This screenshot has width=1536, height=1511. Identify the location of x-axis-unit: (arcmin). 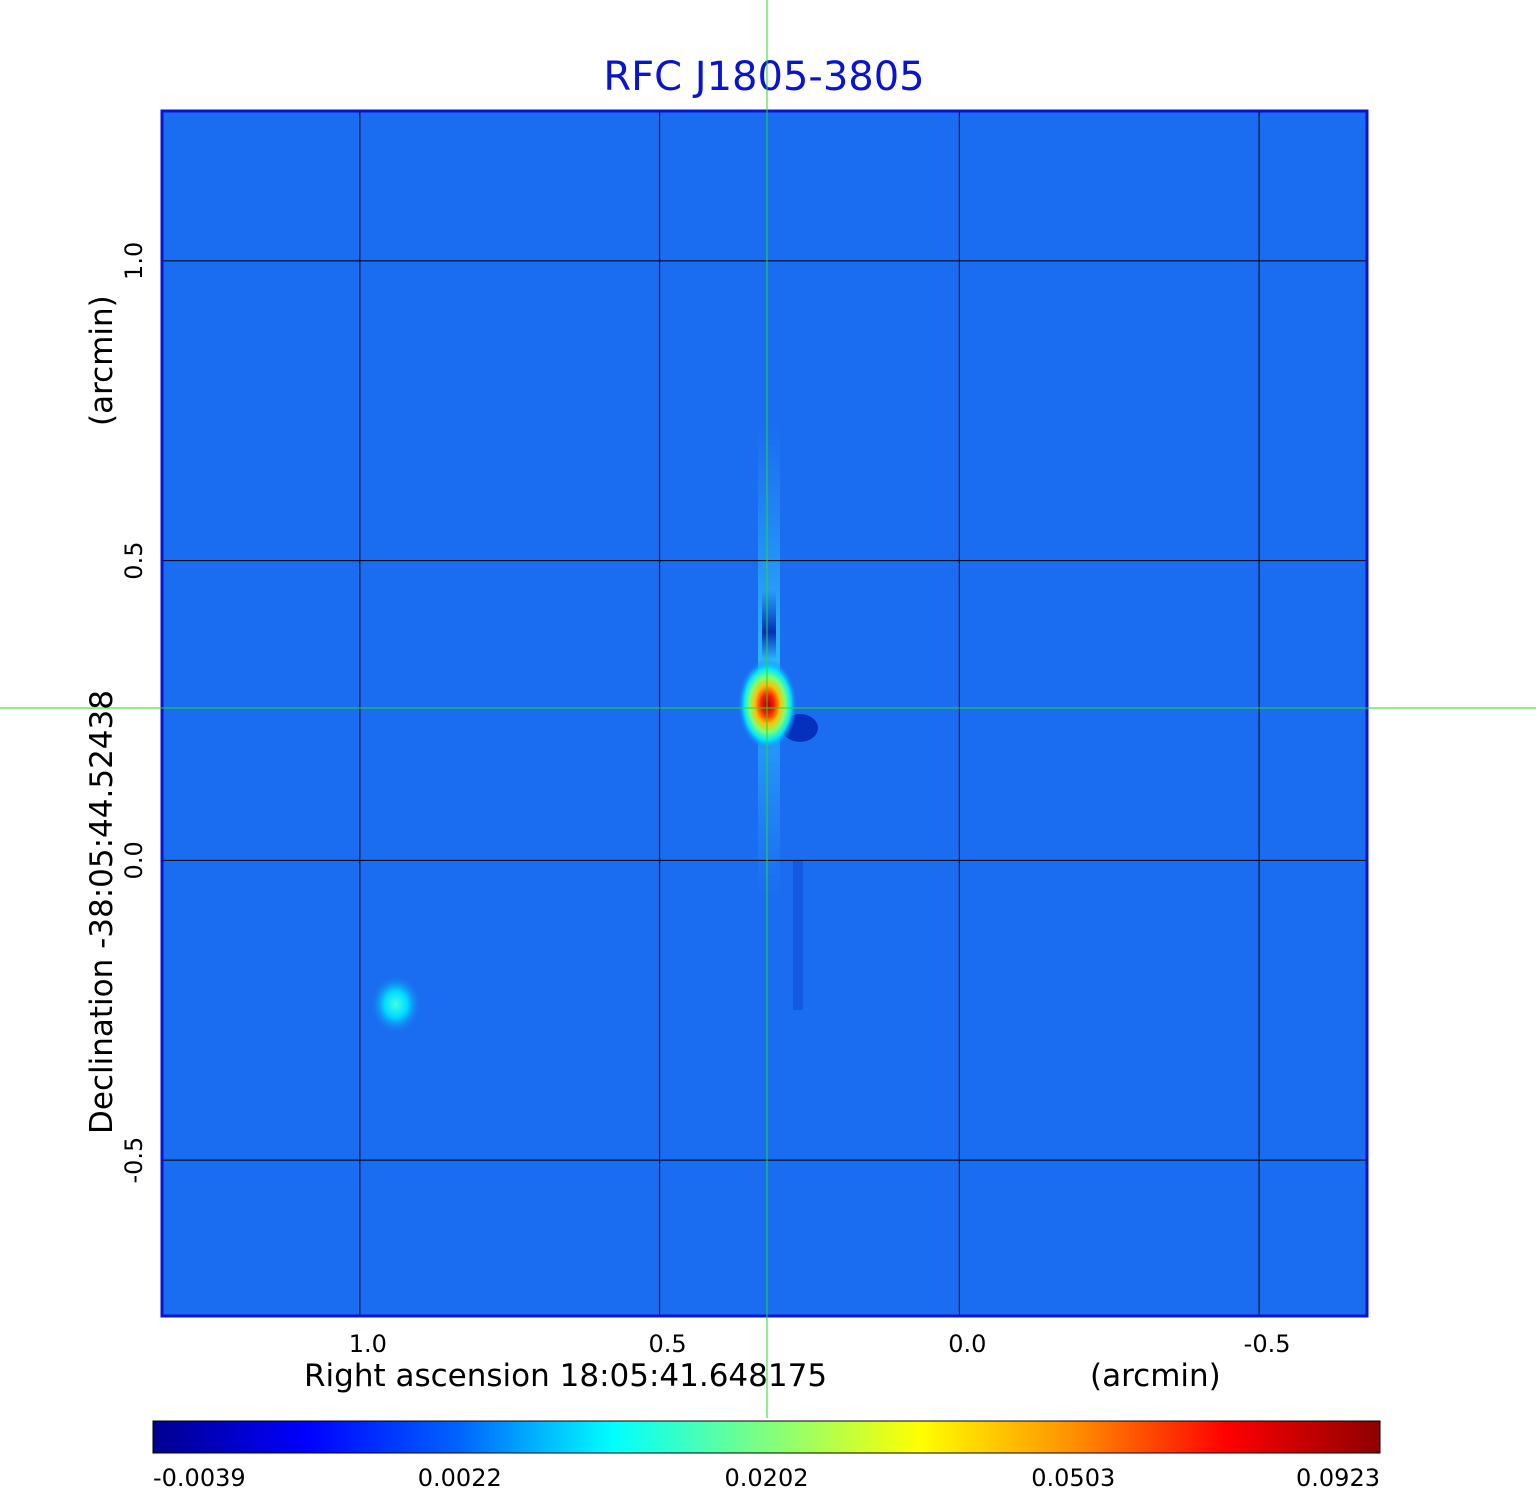
(1155, 1376).